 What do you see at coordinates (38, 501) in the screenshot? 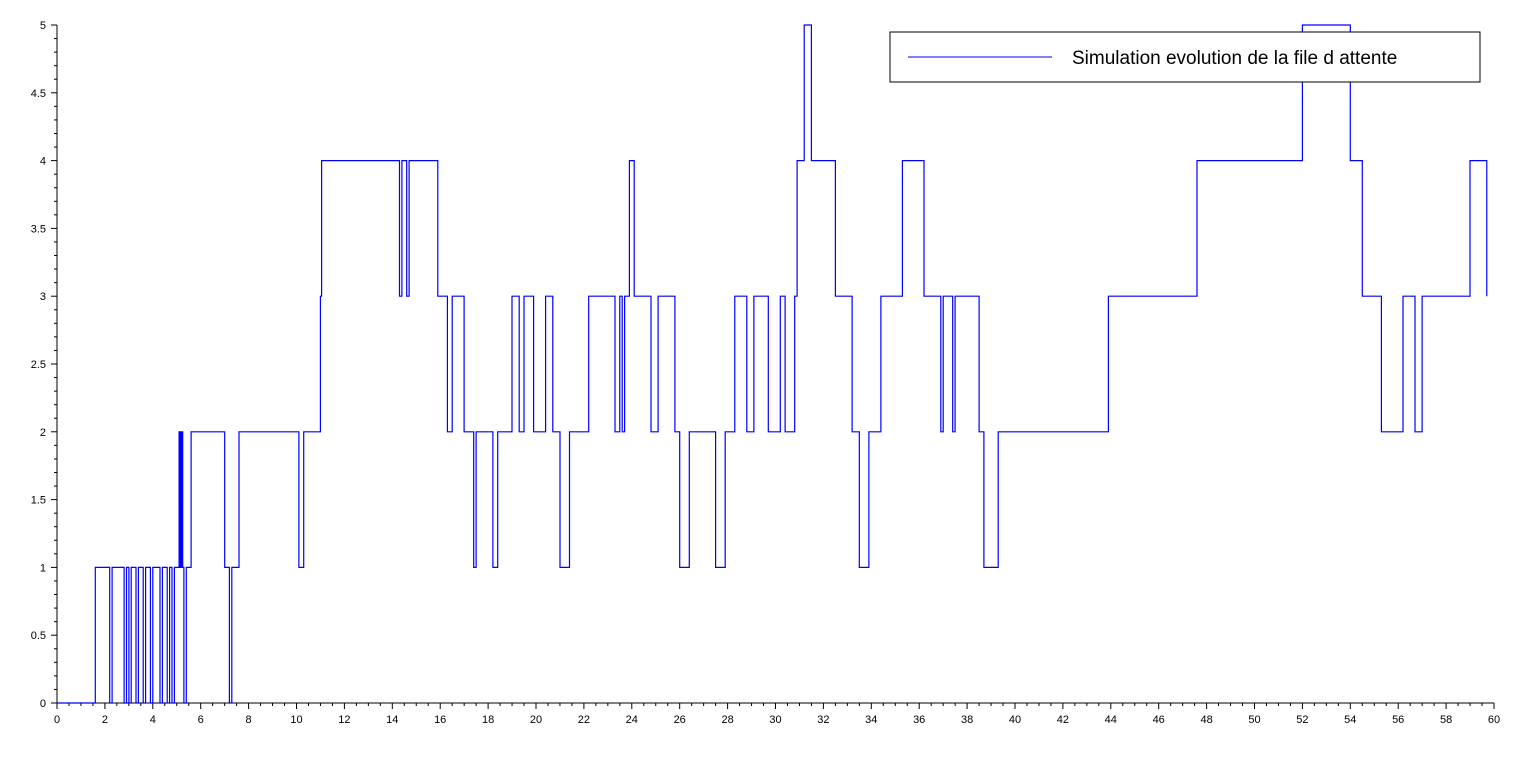
I see `y-tick-label: 1.5` at bounding box center [38, 501].